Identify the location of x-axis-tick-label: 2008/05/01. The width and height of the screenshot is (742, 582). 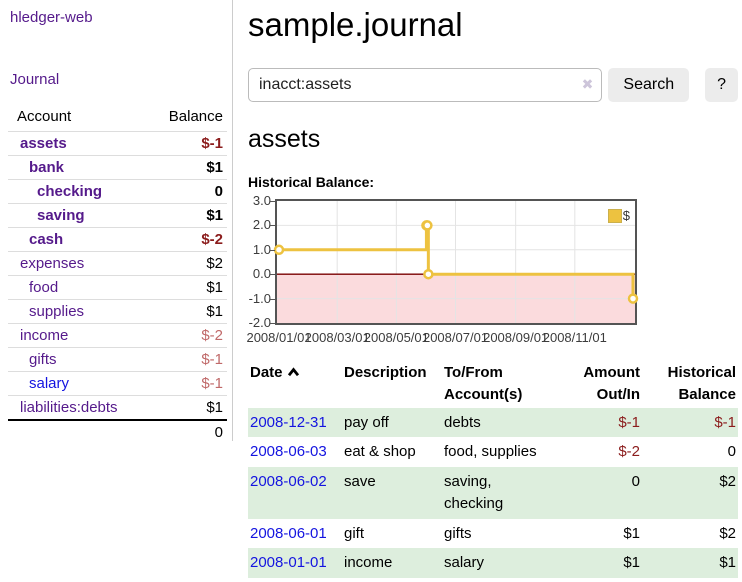
(396, 337).